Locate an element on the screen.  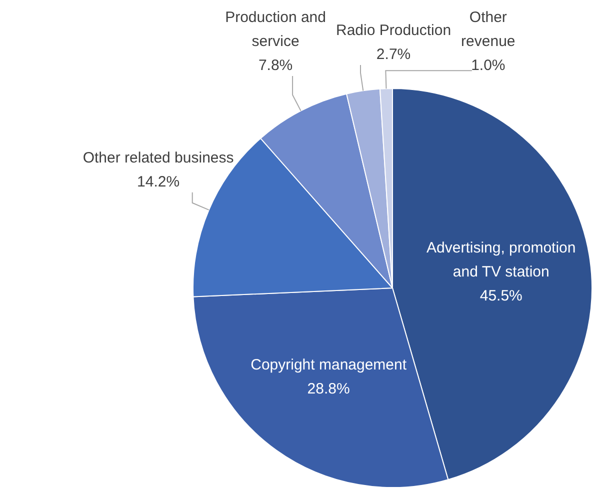
data-label: 2.7% is located at coordinates (393, 55).